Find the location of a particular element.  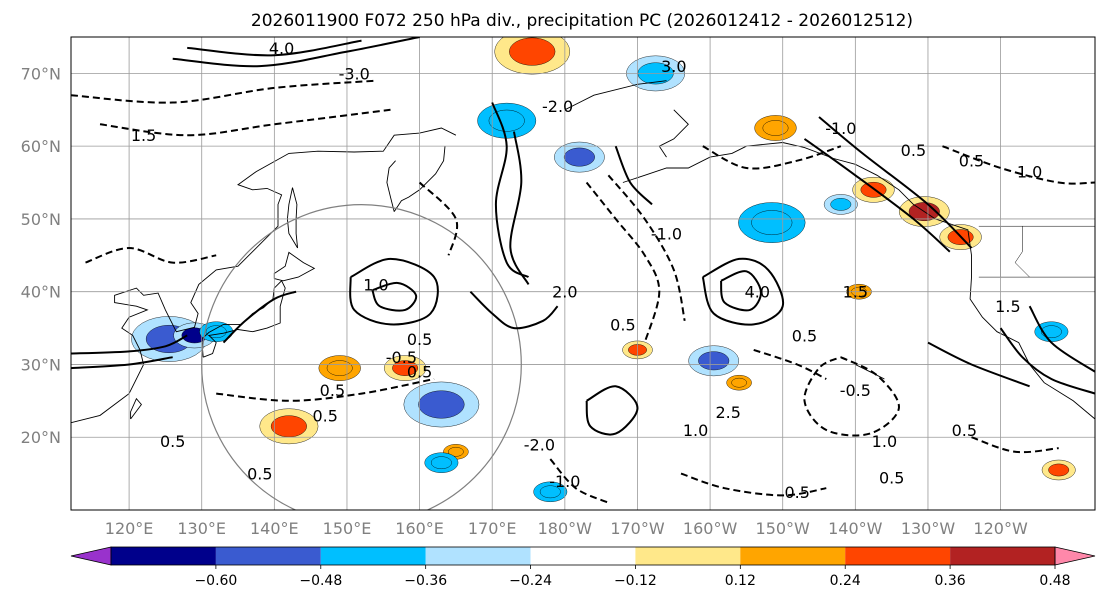

lon-tick-label: 140°W is located at coordinates (855, 528).